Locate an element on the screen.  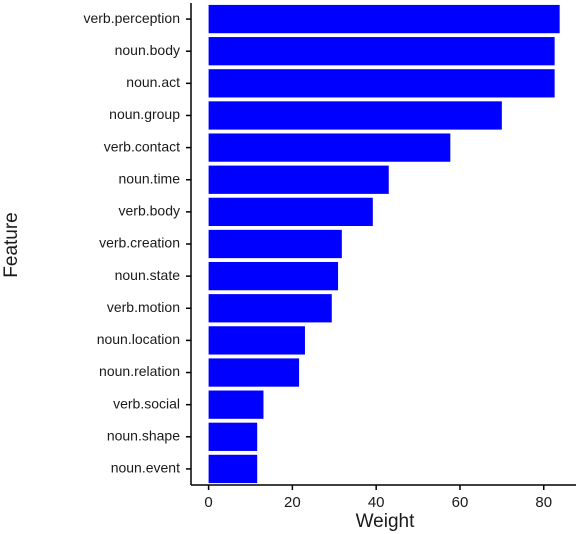
x-tick-label: 0 is located at coordinates (208, 502).